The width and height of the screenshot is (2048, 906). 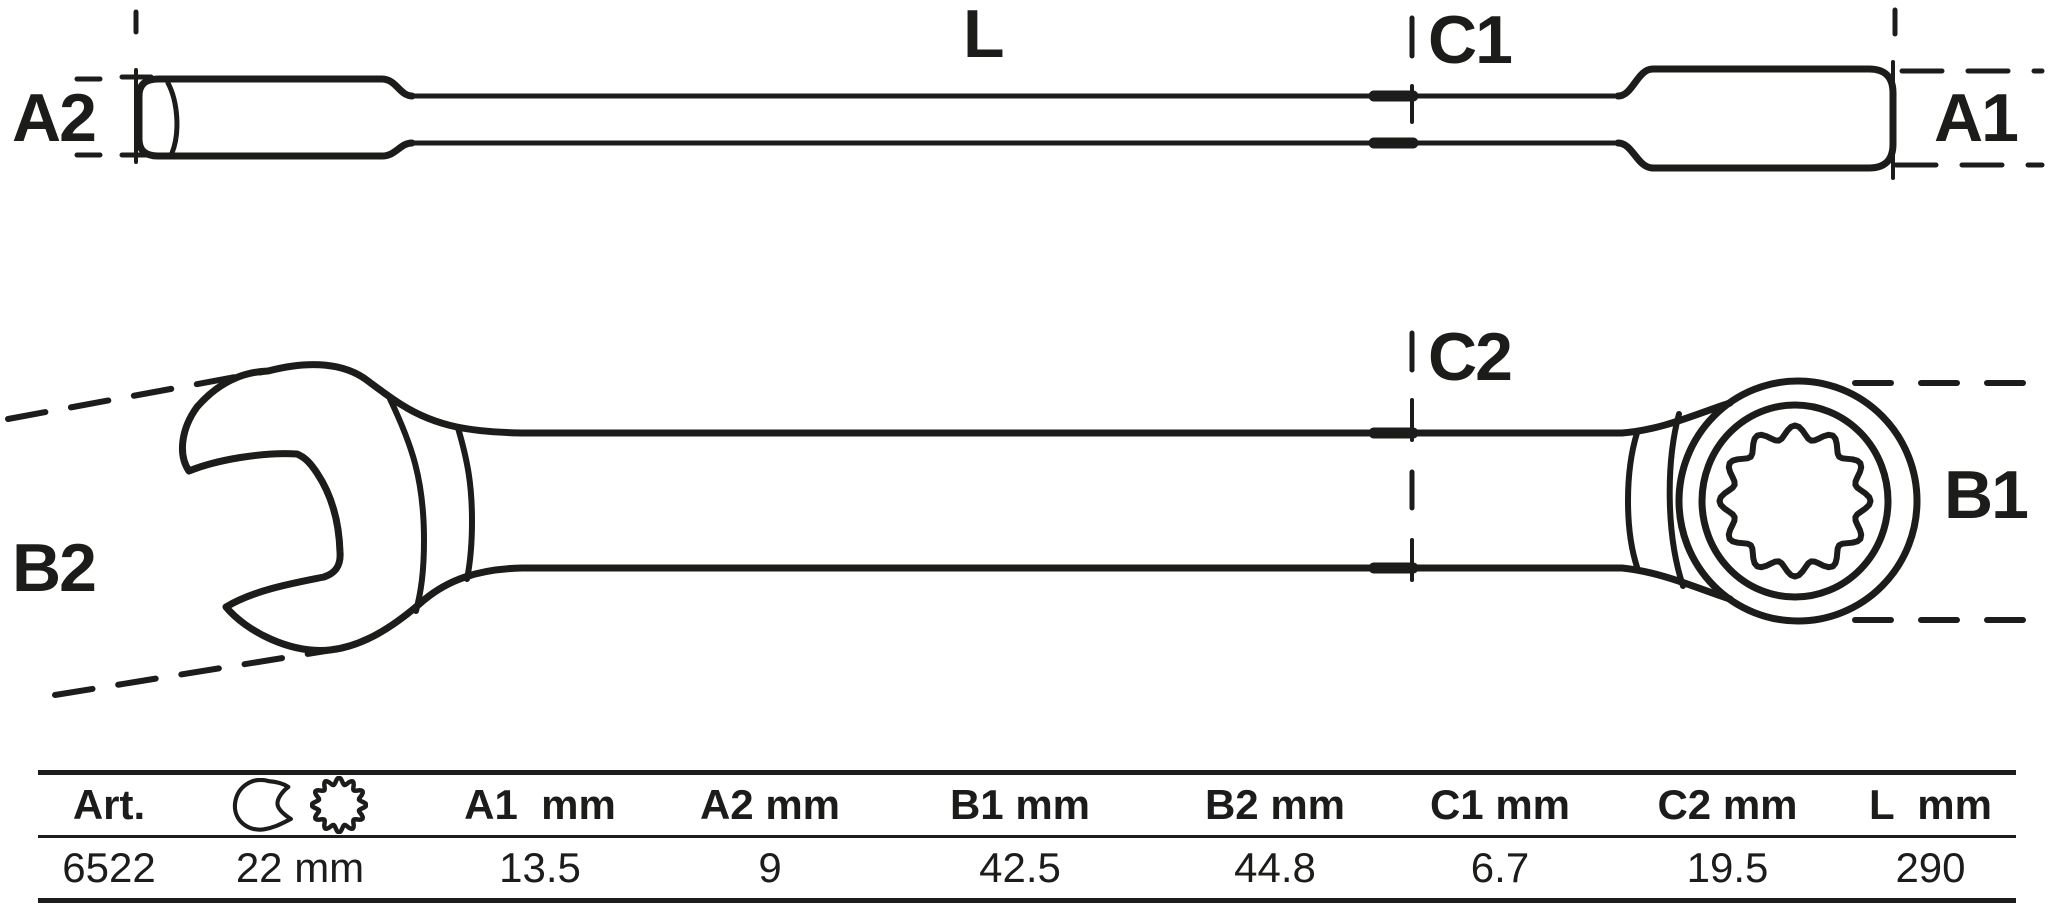 I want to click on dim-label-a1: A1, so click(x=1976, y=118).